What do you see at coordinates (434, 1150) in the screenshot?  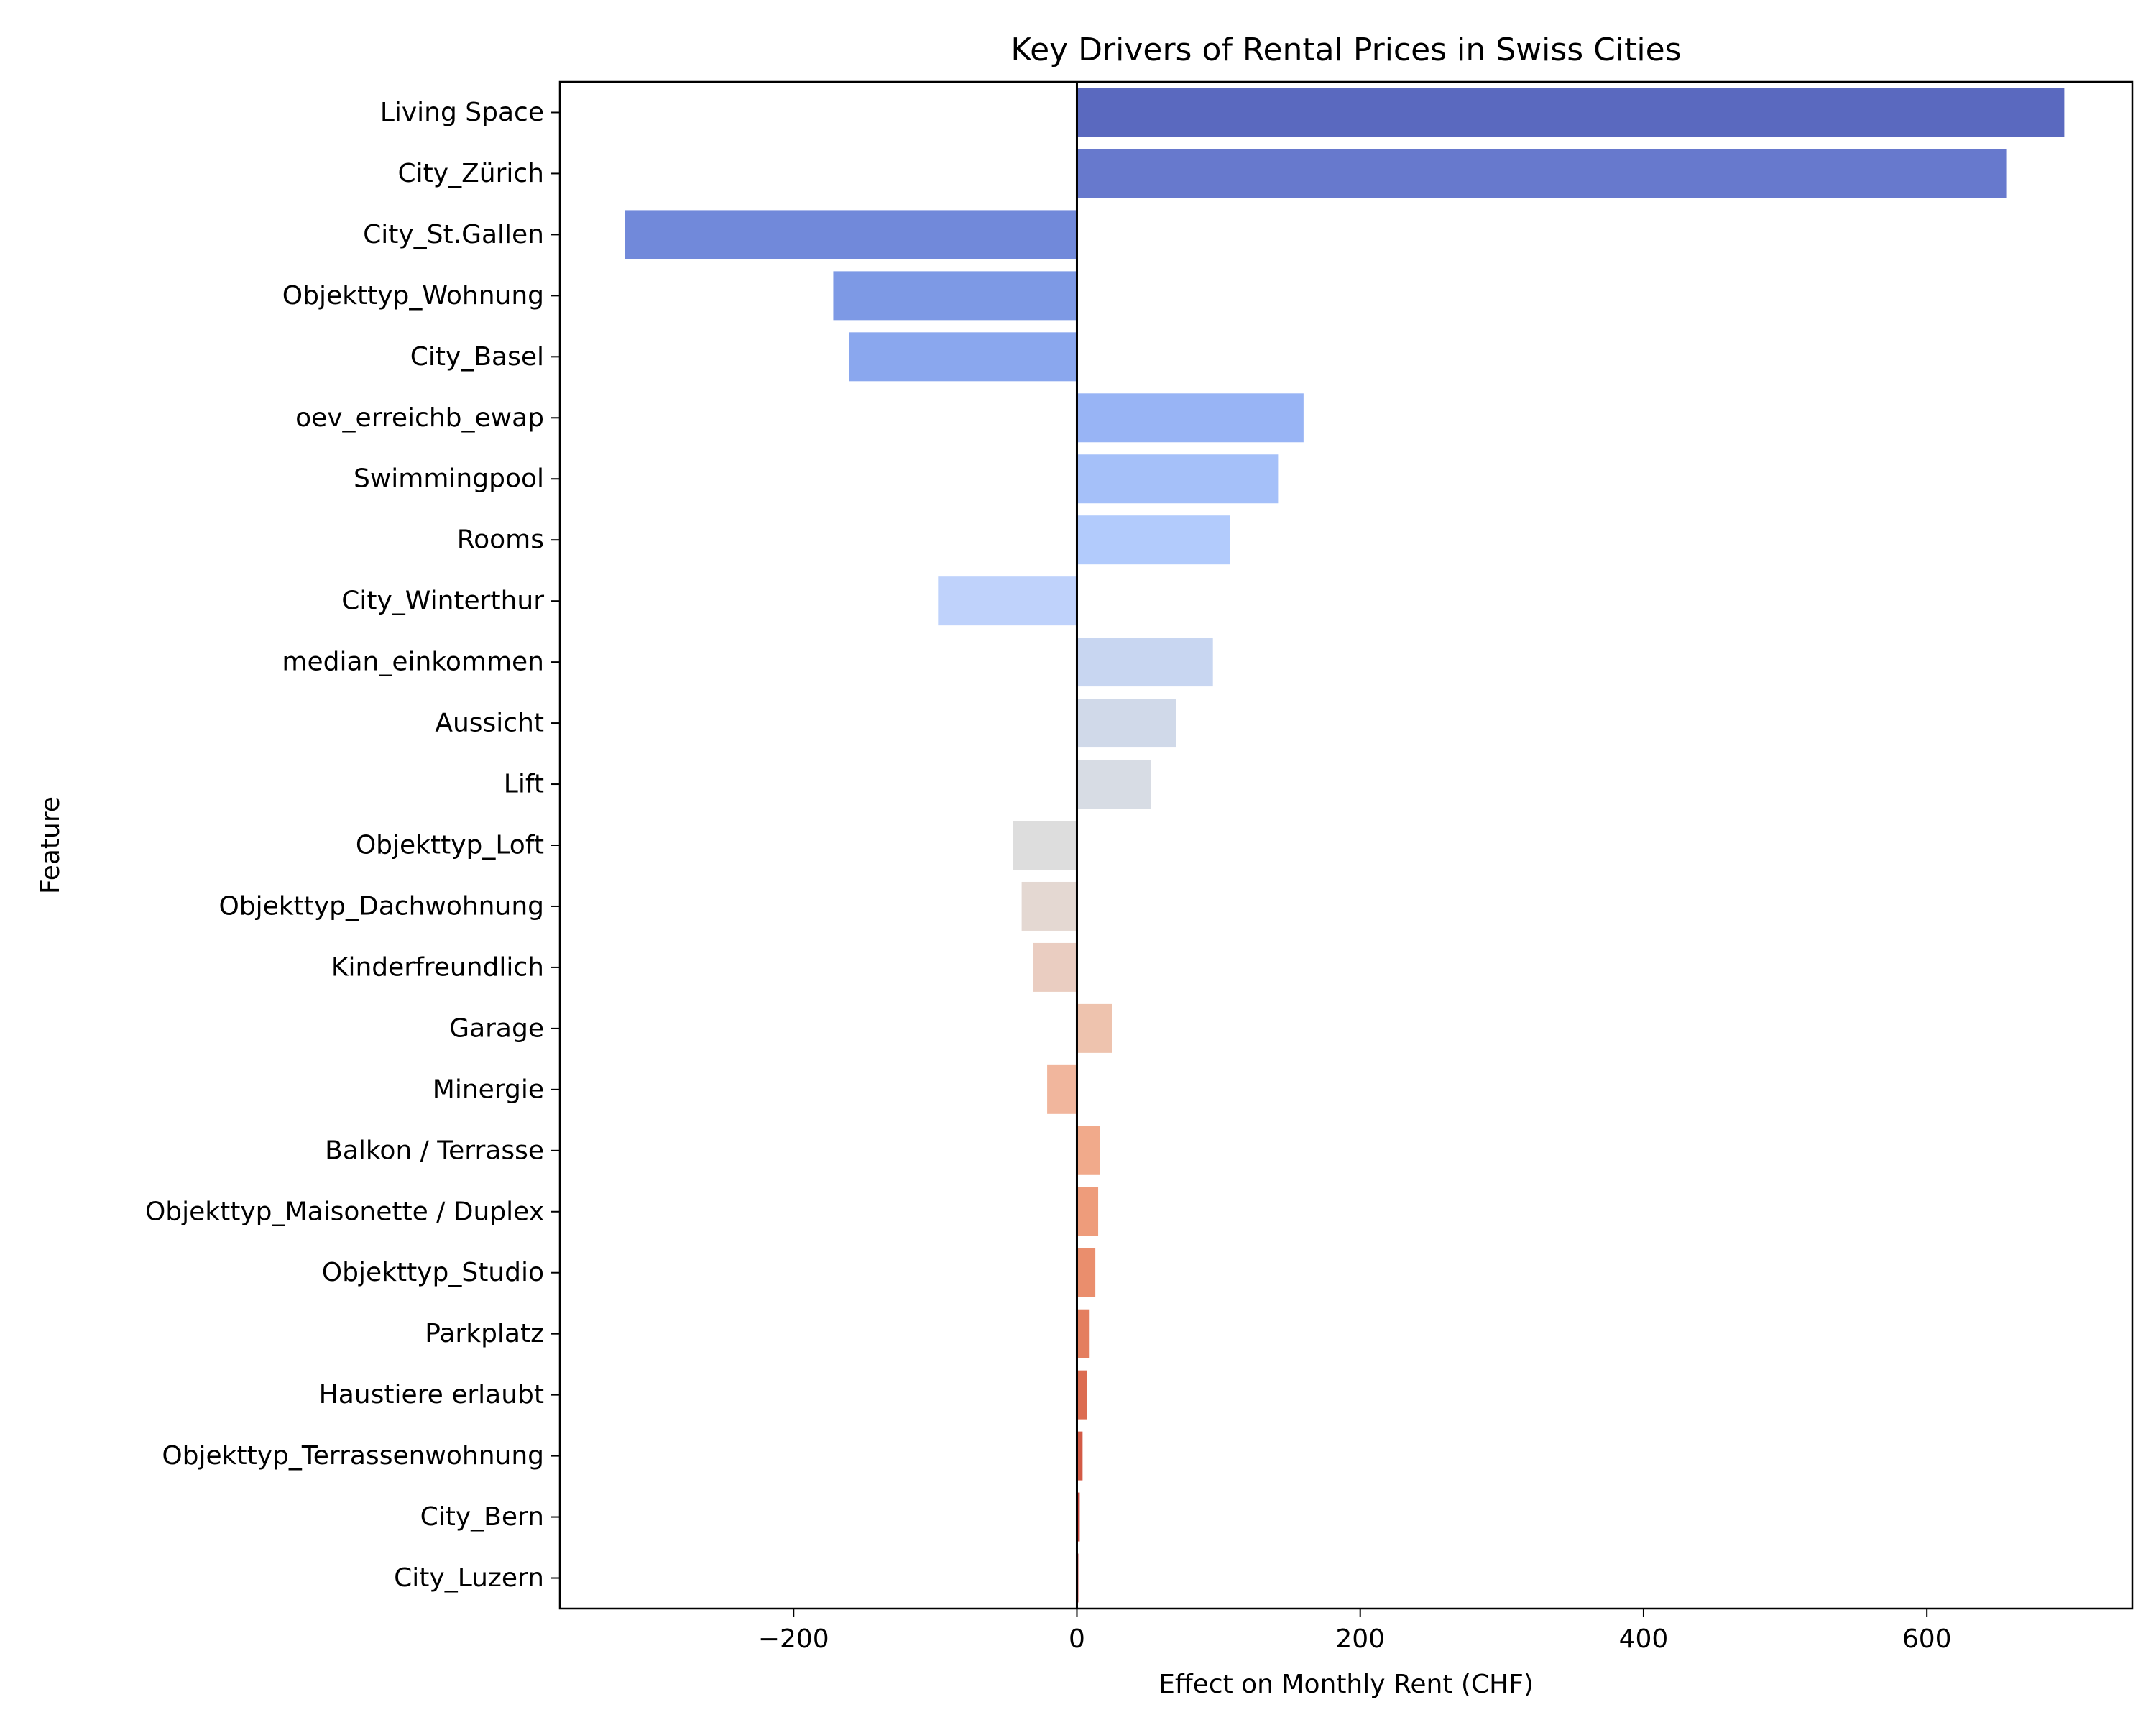 I see `y-tick-label: Balkon / Terrasse` at bounding box center [434, 1150].